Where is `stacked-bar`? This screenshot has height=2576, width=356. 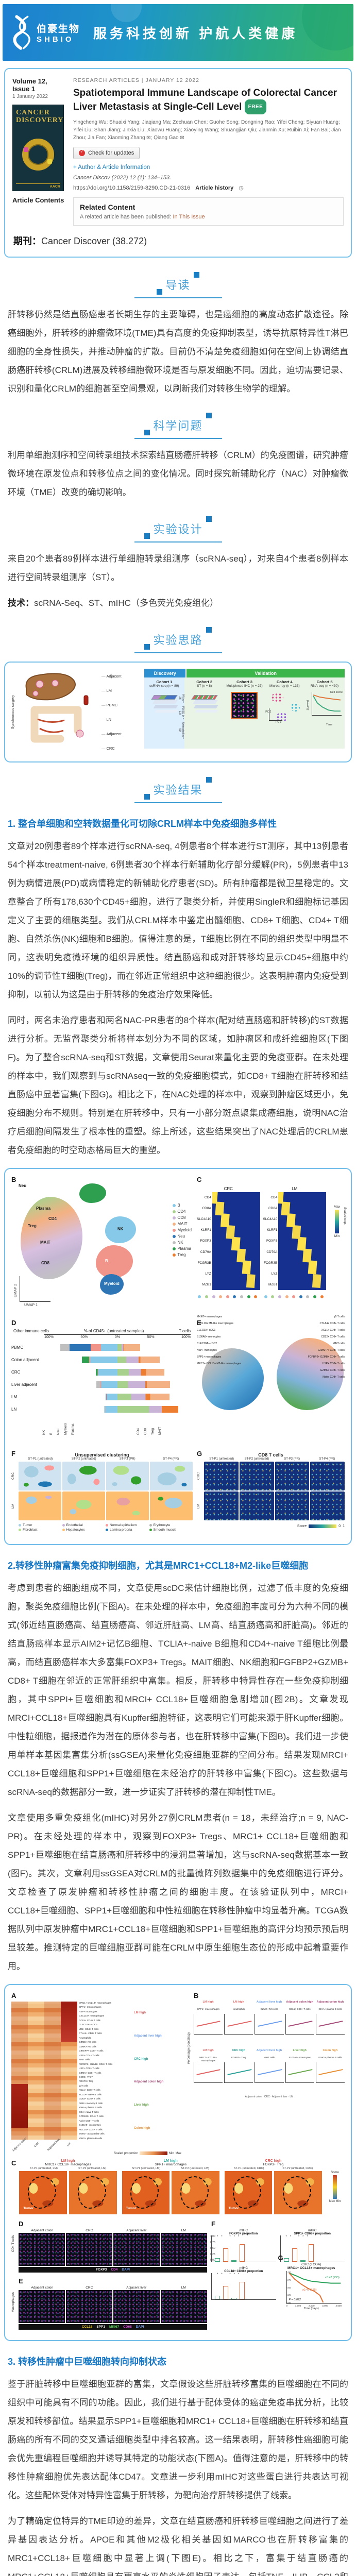 stacked-bar is located at coordinates (138, 1359).